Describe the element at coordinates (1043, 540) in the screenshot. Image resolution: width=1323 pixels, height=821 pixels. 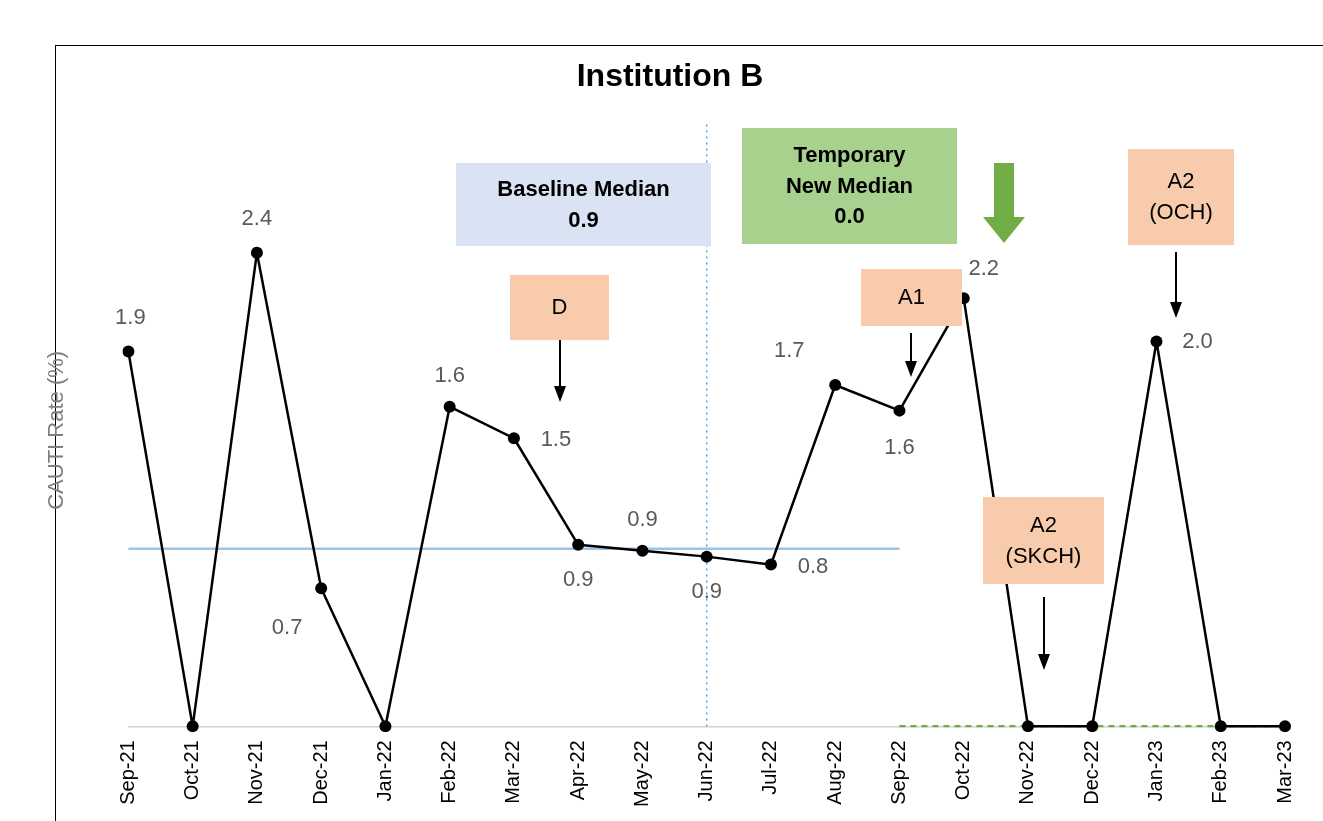
I see `callout-box: A2 (SKCH)` at that location.